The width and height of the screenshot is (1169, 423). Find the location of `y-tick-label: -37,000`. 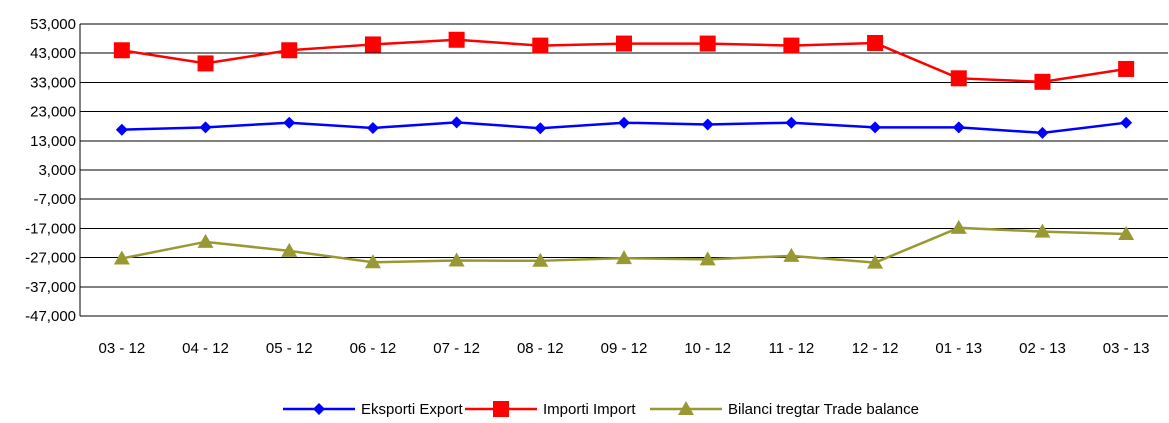

y-tick-label: -37,000 is located at coordinates (50, 287).